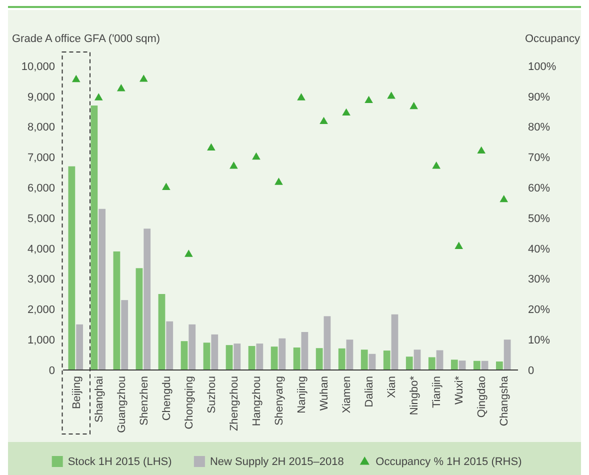  Describe the element at coordinates (531, 370) in the screenshot. I see `y2-tick-label: 0` at that location.